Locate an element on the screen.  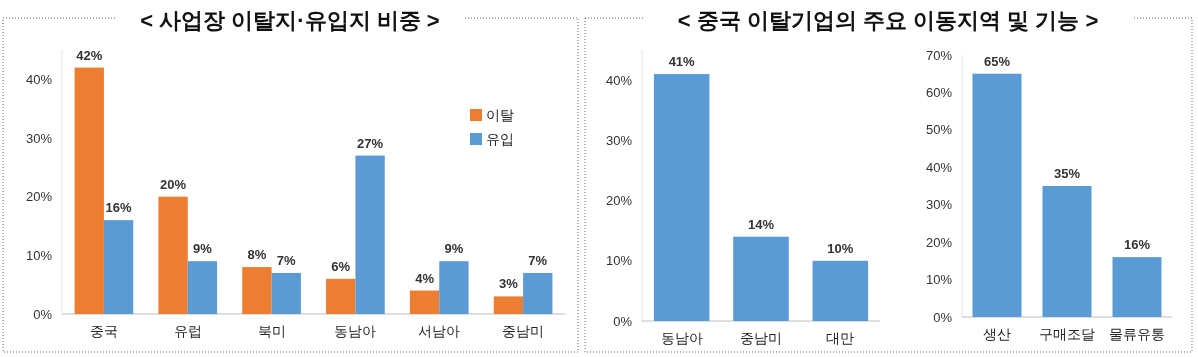
data-label: 10% is located at coordinates (840, 248).